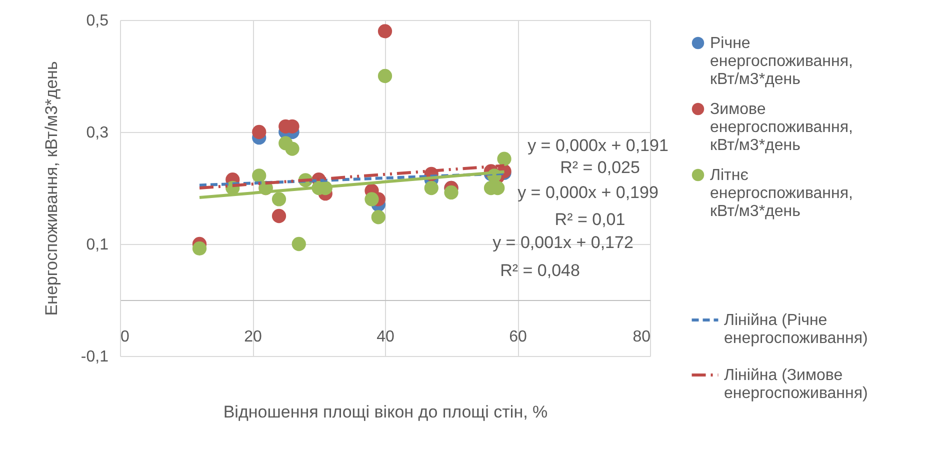 The image size is (927, 468). Describe the element at coordinates (590, 219) in the screenshot. I see `annotation: R² = 0,01` at that location.